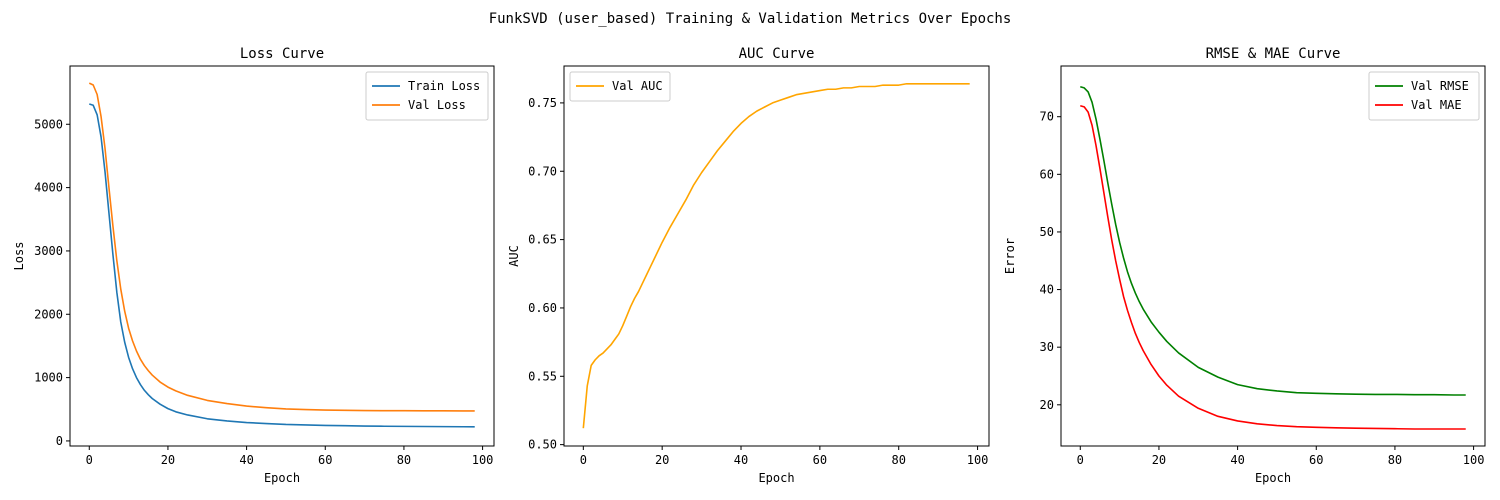 The image size is (1500, 500). Describe the element at coordinates (1047, 290) in the screenshot. I see `y-tick-label: 40` at that location.